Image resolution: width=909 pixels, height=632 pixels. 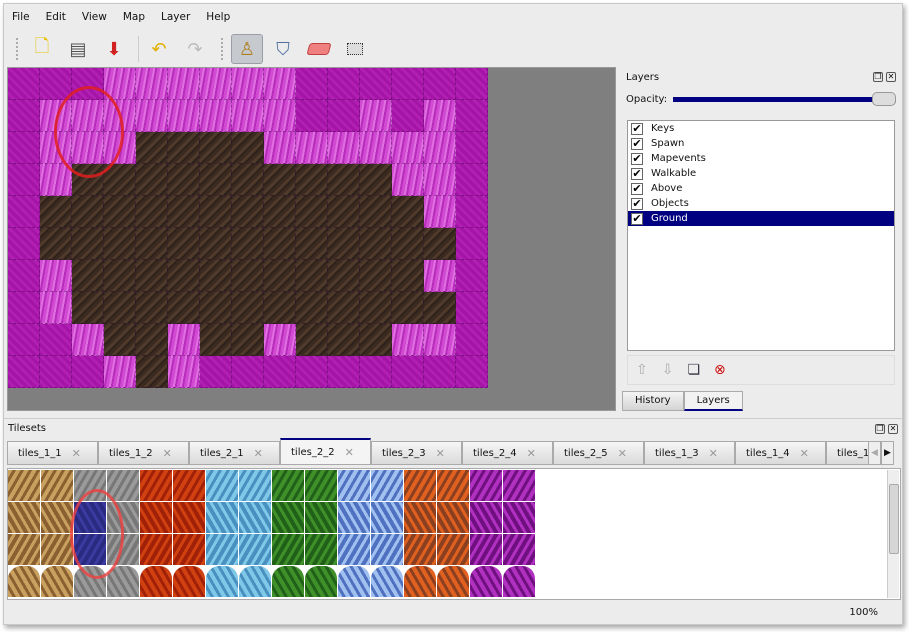 I want to click on menu-edit: Edit, so click(x=55, y=17).